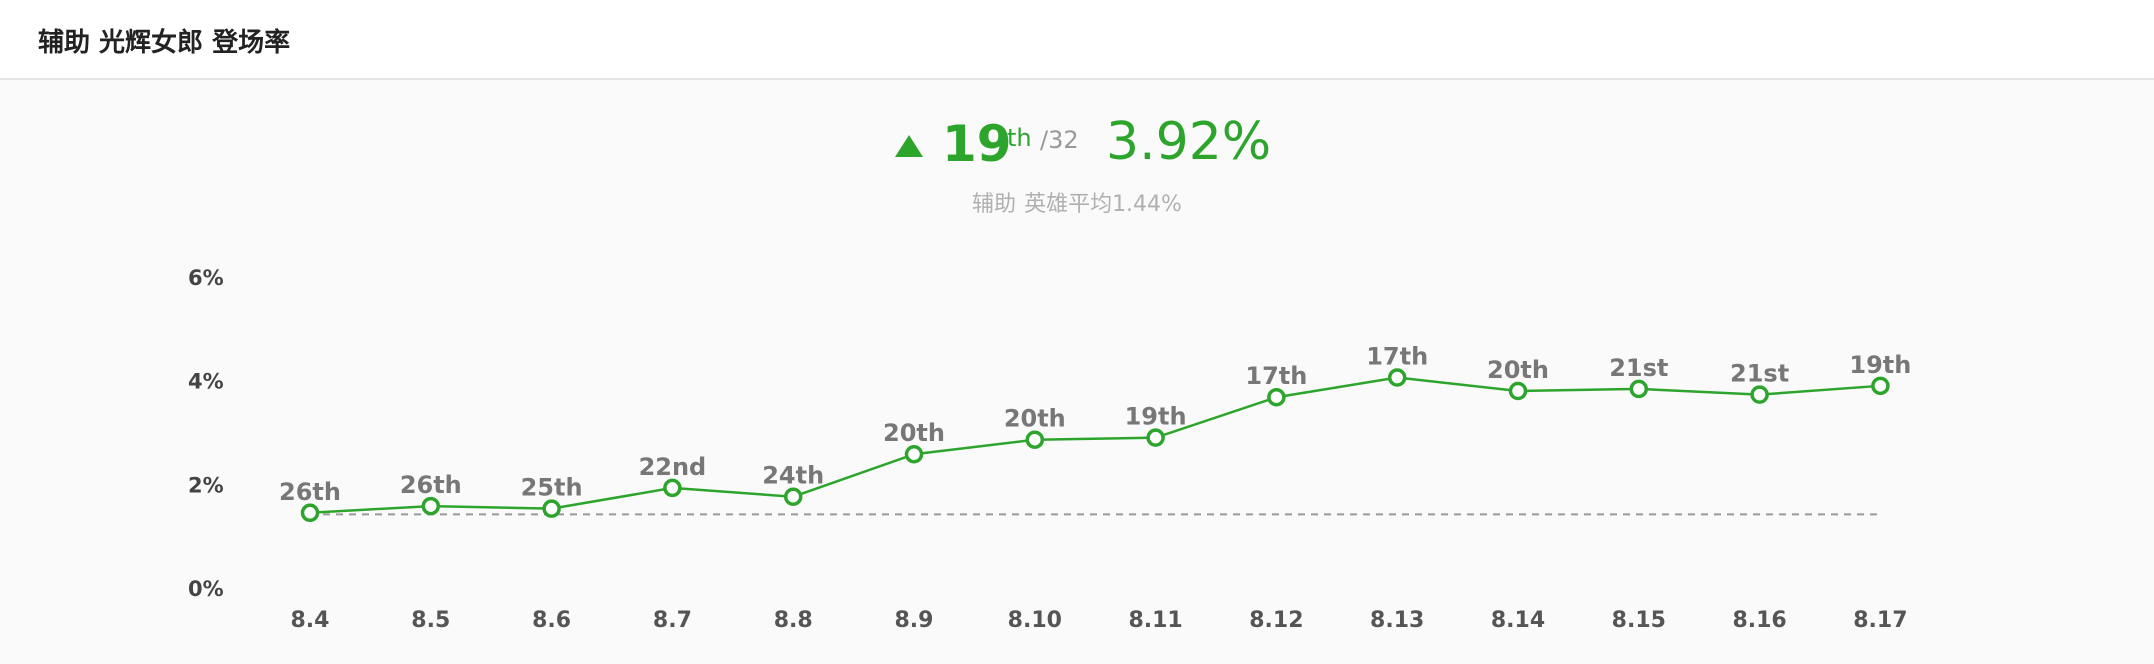 This screenshot has height=664, width=2154. Describe the element at coordinates (164, 43) in the screenshot. I see `page-title: 辅助 光辉女郎 登场率` at that location.